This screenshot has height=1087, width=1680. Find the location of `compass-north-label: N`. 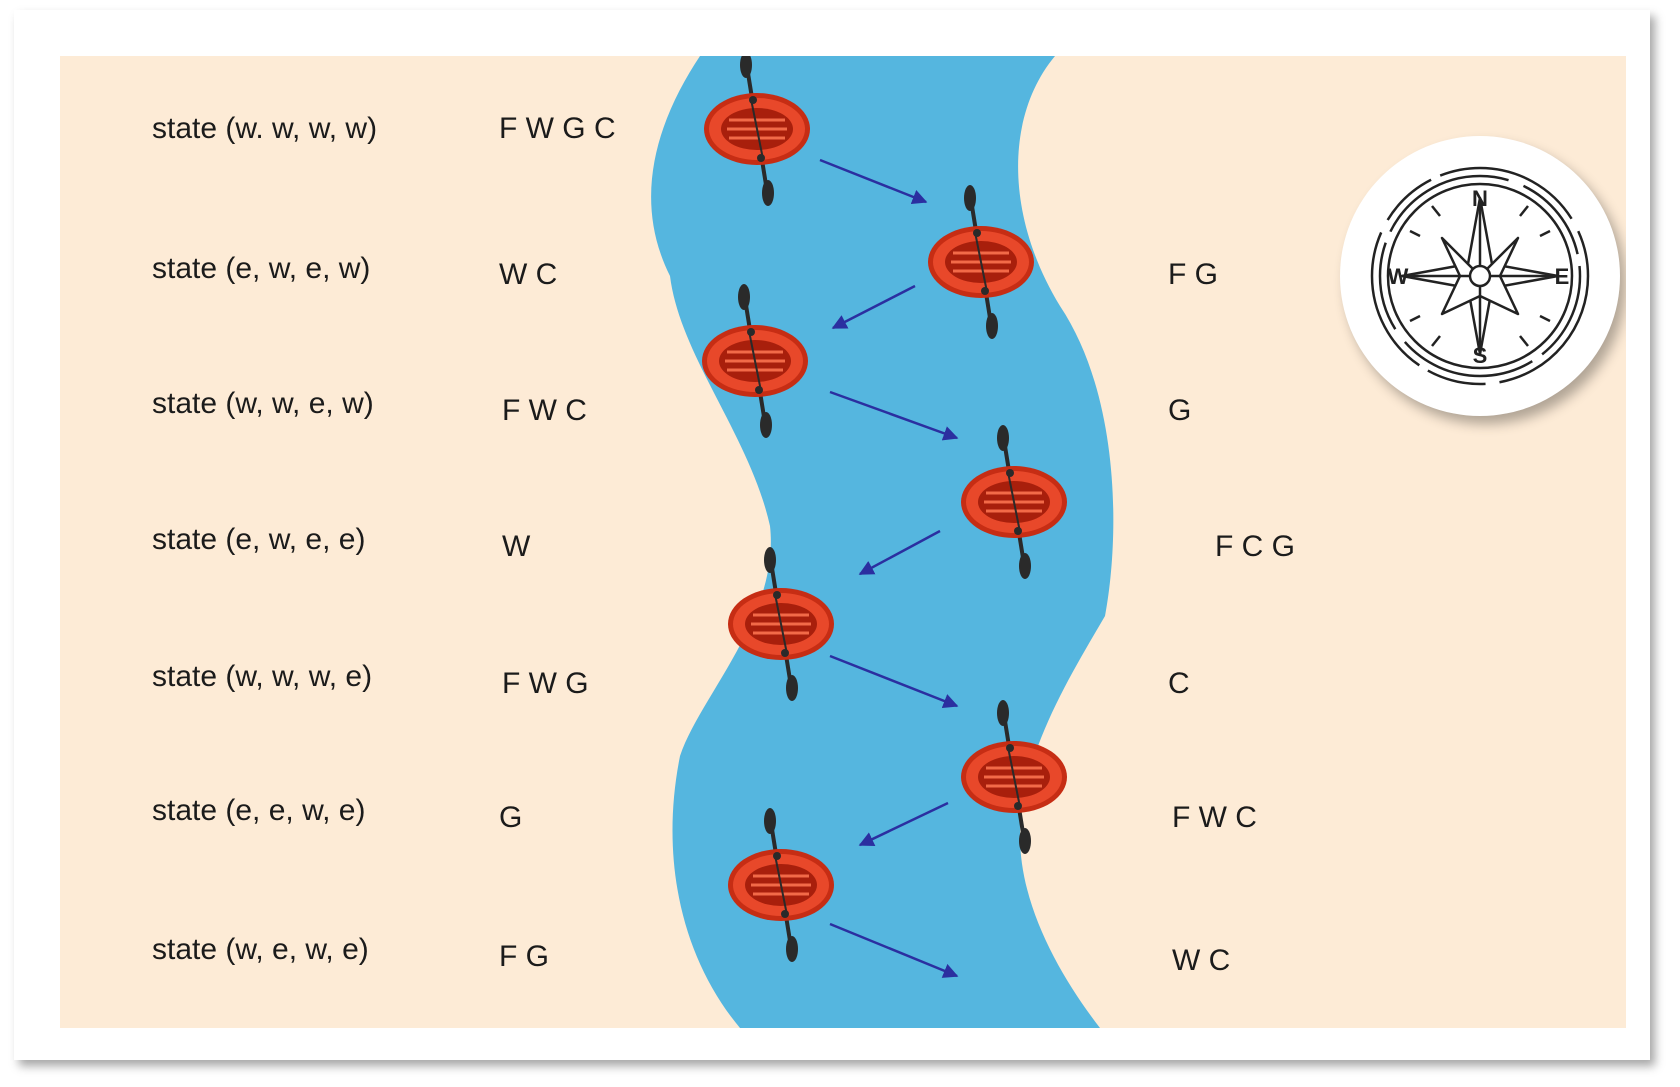

compass-north-label: N is located at coordinates (1480, 198).